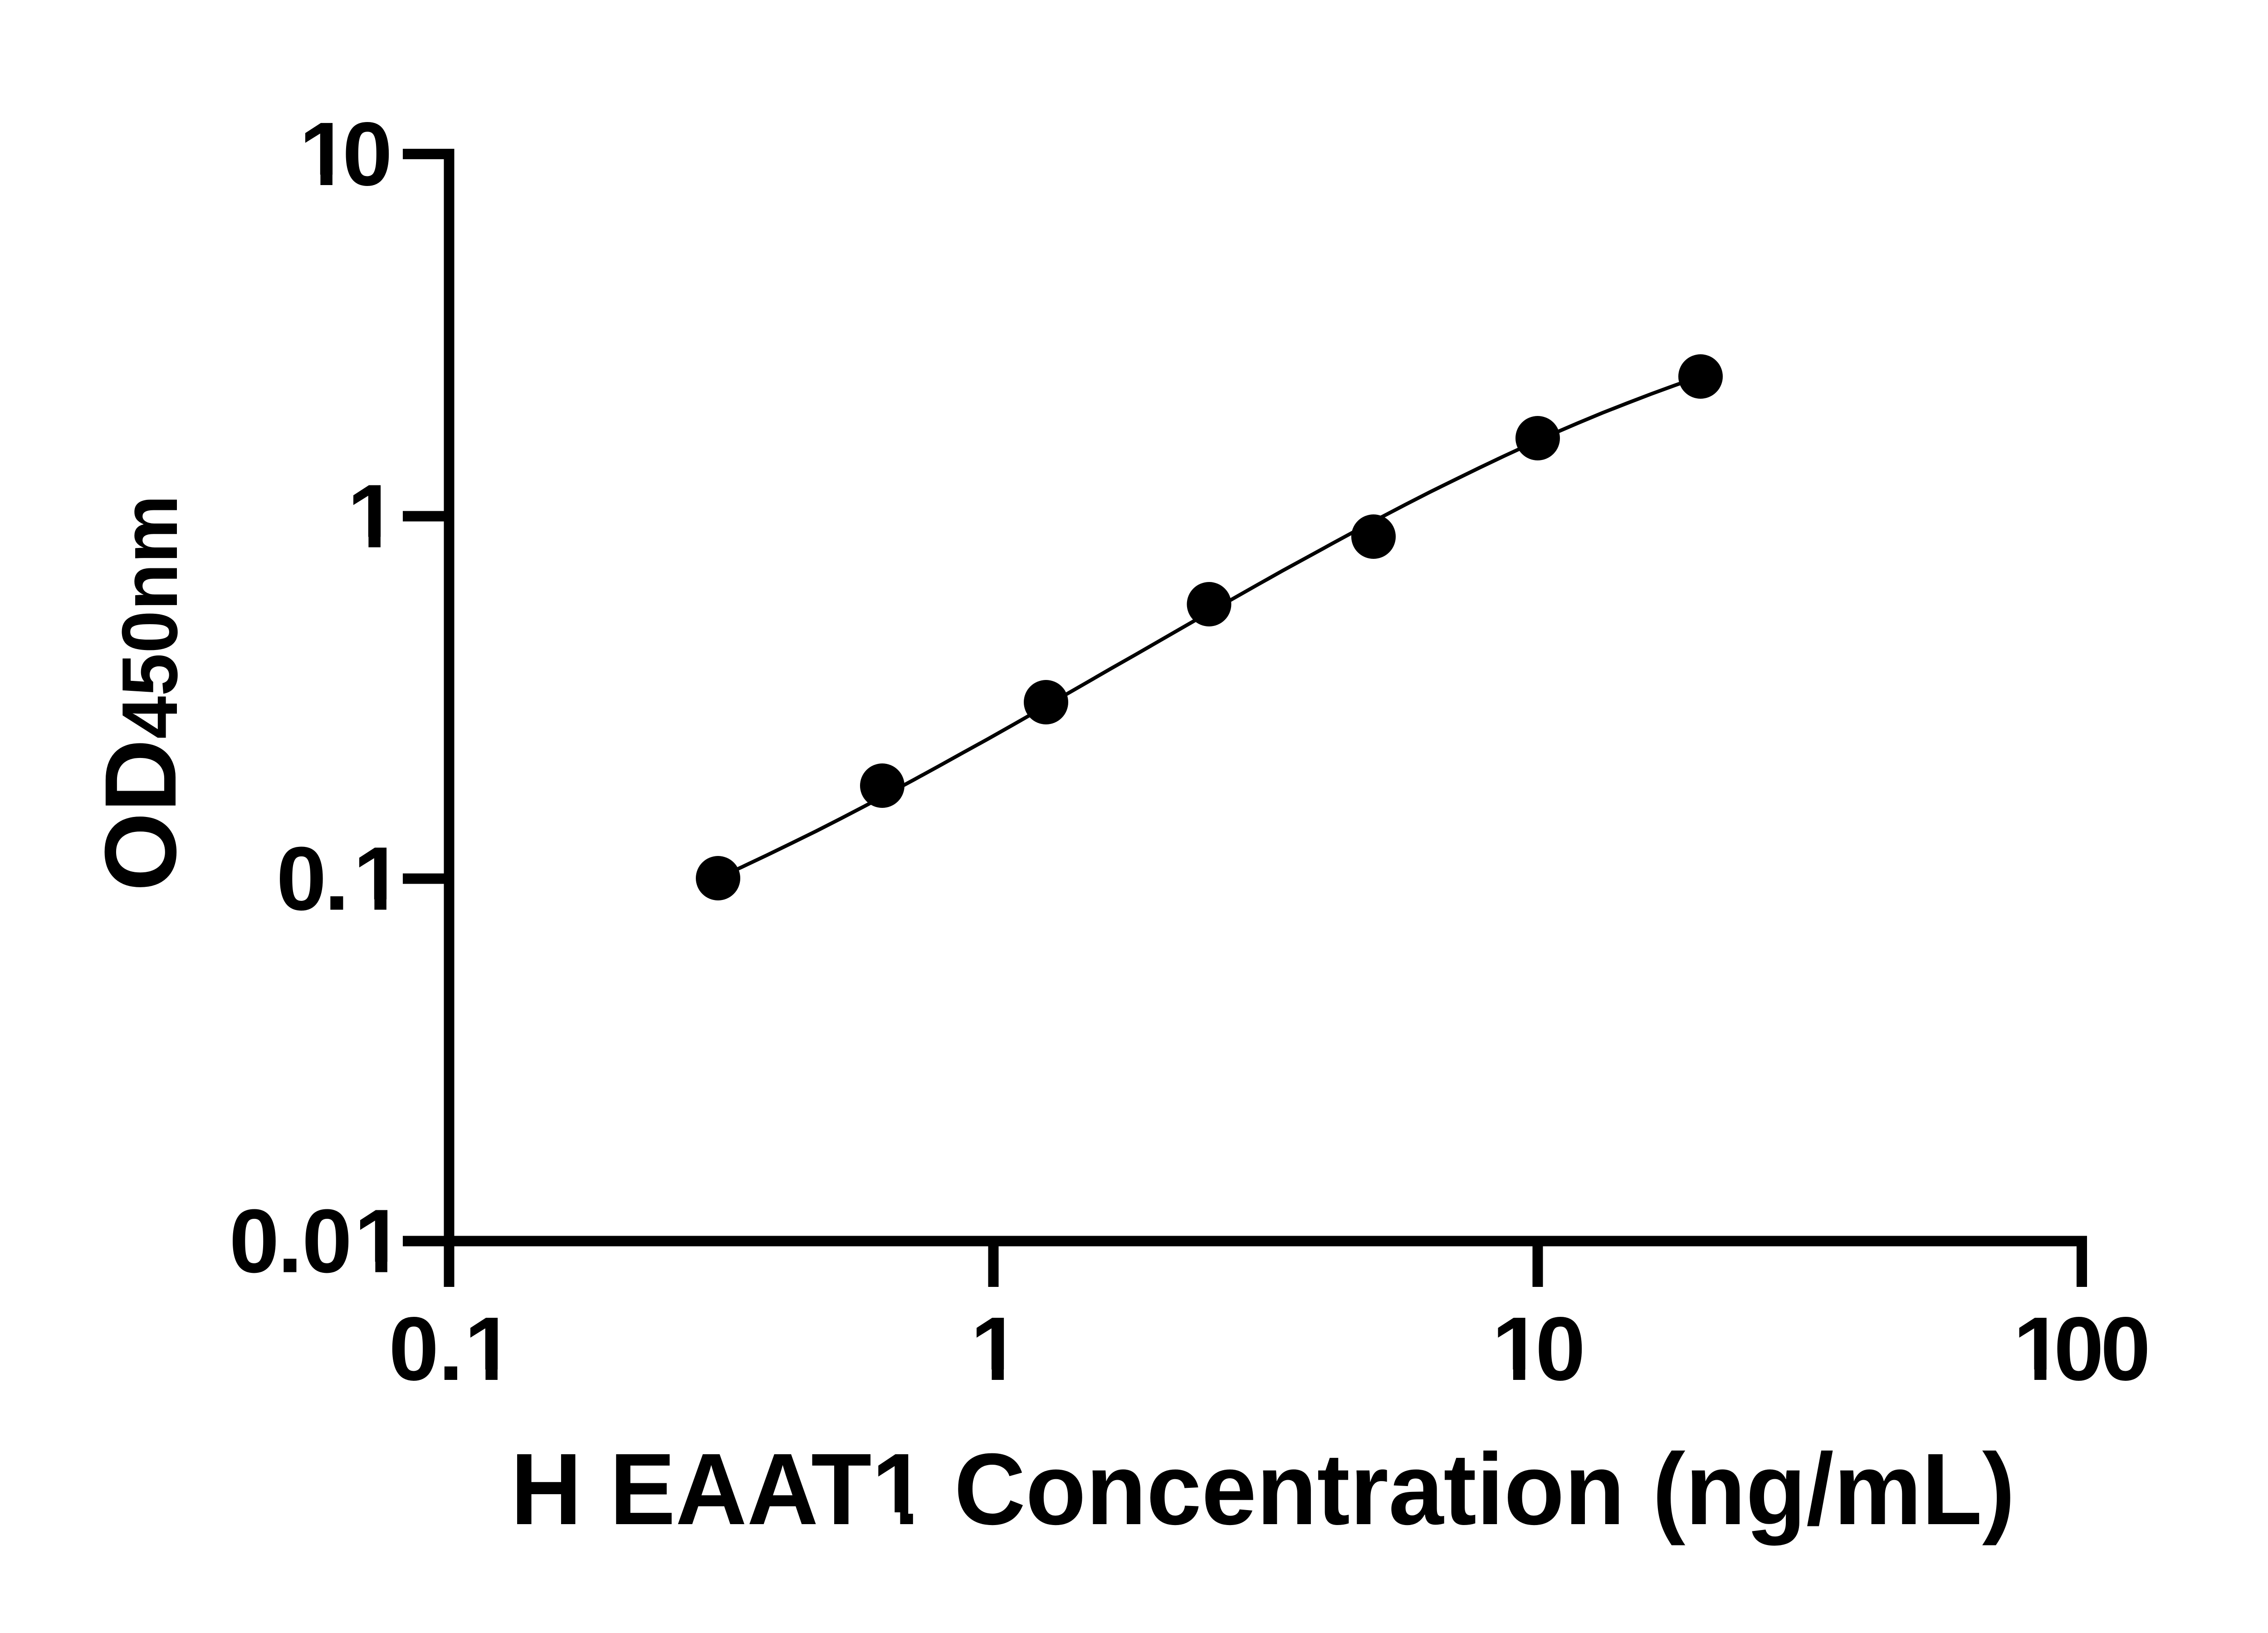 This screenshot has height=1633, width=2268. Describe the element at coordinates (150, 617) in the screenshot. I see `svg-text: 450nm` at that location.